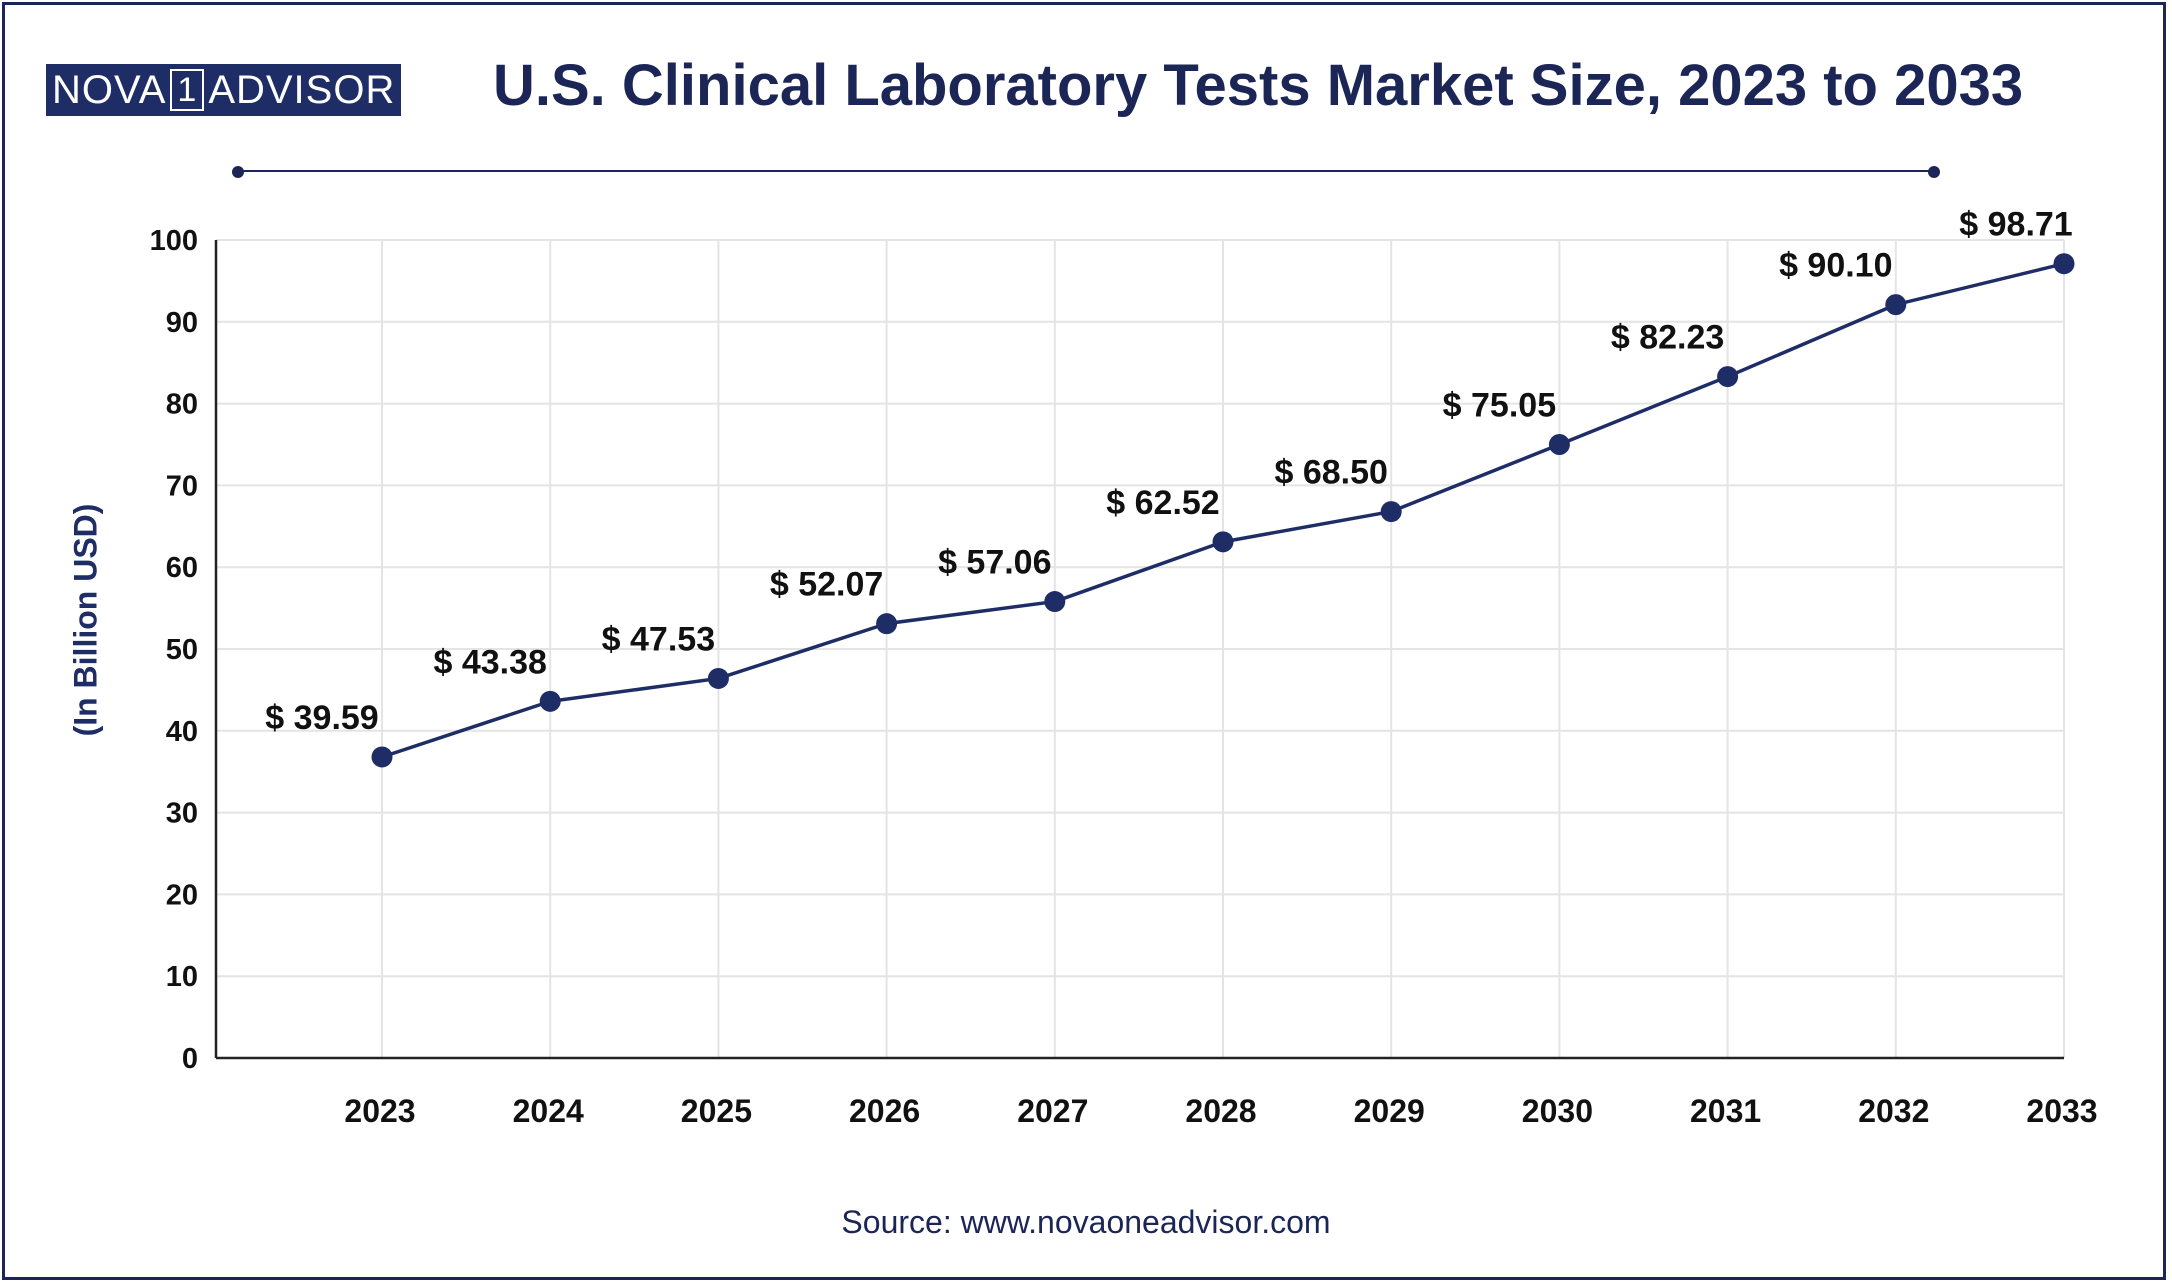  Describe the element at coordinates (1220, 1111) in the screenshot. I see `x-tick-label: 2028` at that location.